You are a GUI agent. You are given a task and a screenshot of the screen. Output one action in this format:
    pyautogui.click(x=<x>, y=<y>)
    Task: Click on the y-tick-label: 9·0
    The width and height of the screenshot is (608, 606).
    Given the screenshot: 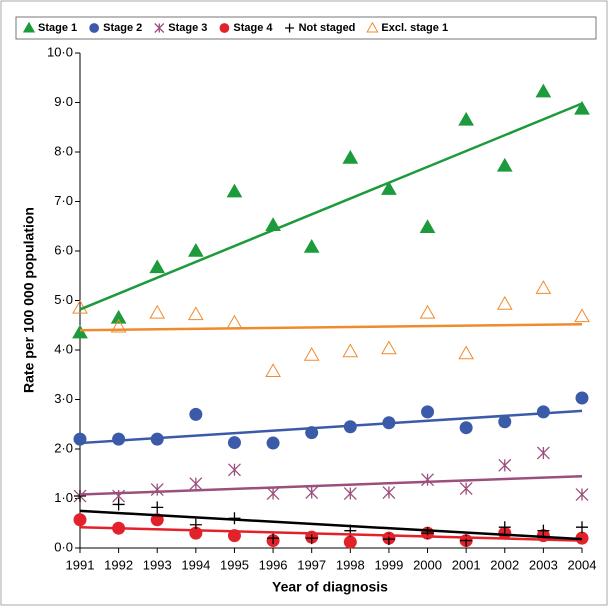 What is the action you would take?
    pyautogui.click(x=63, y=101)
    